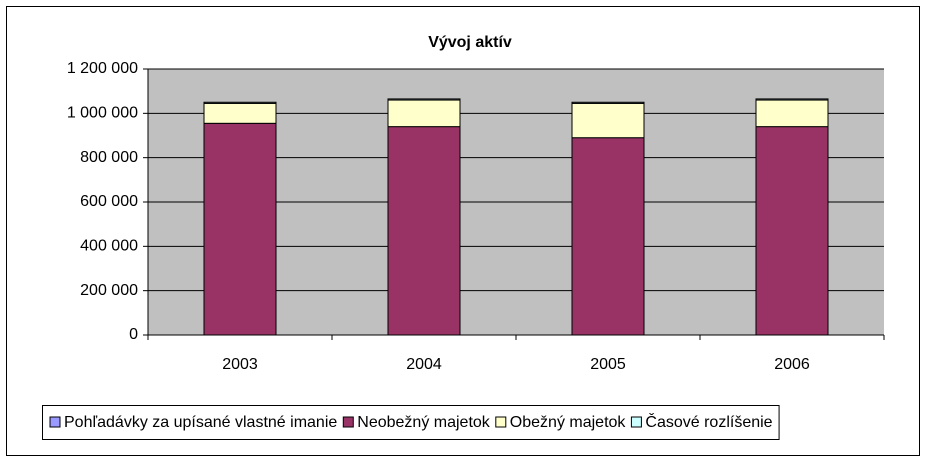  I want to click on y-tick-label: 200 000, so click(109, 290).